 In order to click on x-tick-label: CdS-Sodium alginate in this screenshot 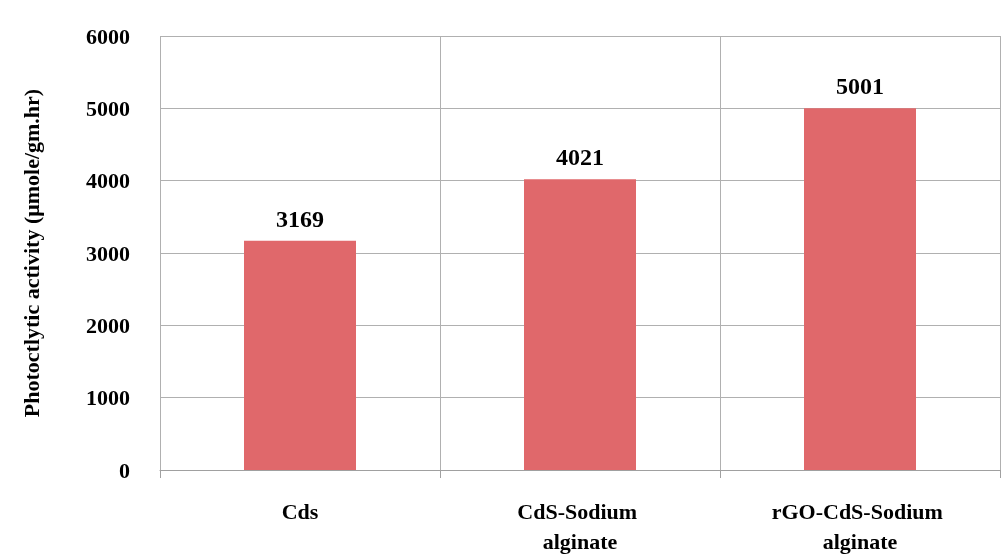, I will do `click(580, 526)`.